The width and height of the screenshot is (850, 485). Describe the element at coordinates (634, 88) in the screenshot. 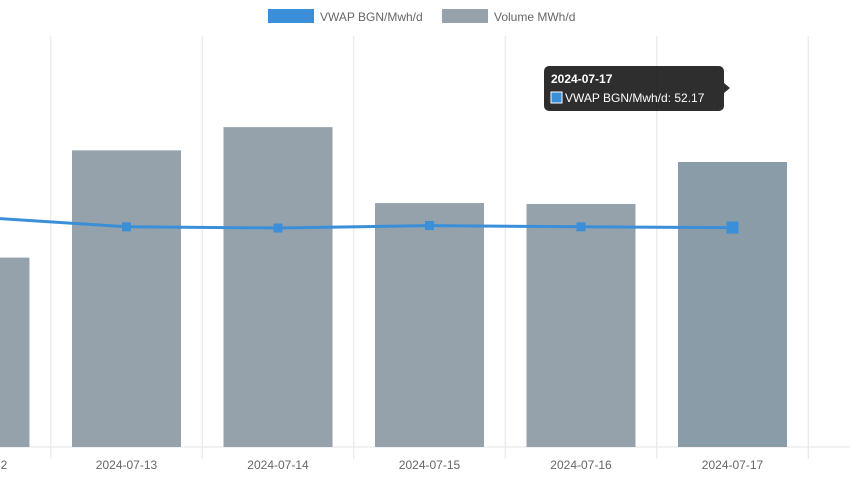

I see `tooltip-box` at that location.